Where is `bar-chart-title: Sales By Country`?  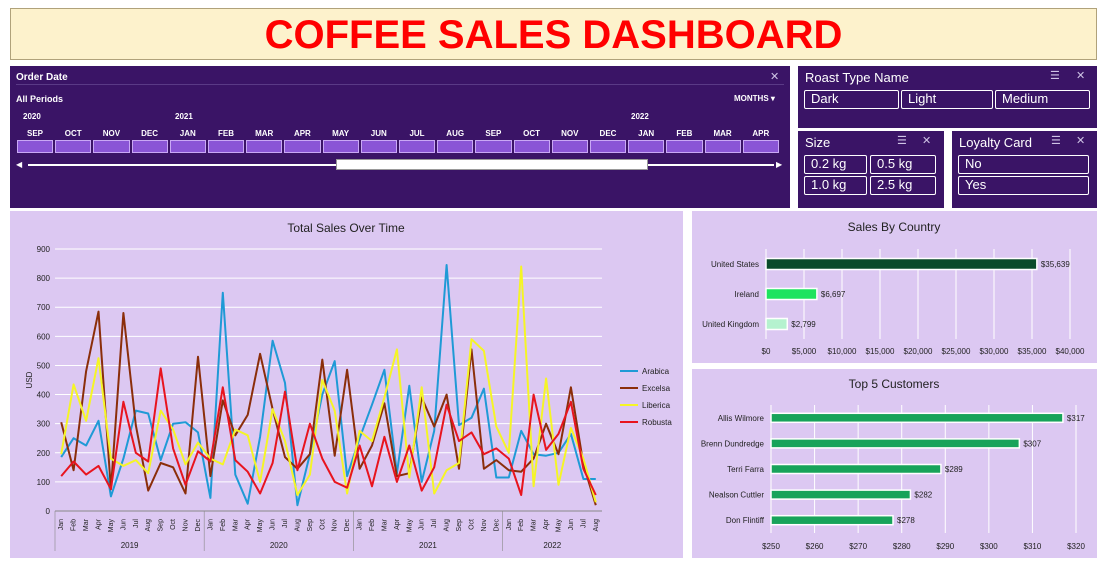 bar-chart-title: Sales By Country is located at coordinates (894, 227).